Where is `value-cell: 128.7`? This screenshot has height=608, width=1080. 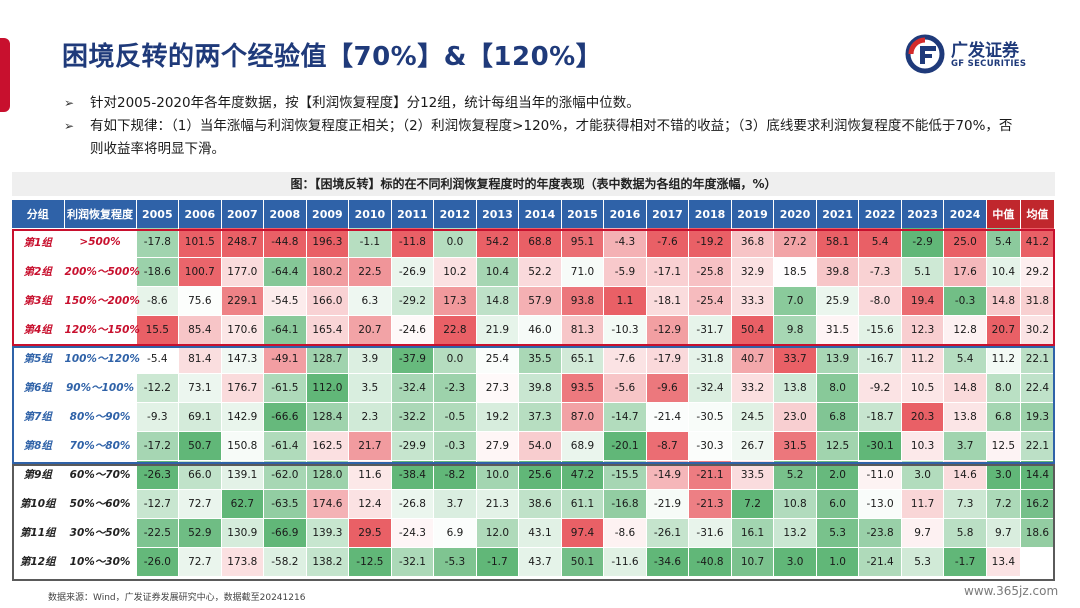 value-cell: 128.7 is located at coordinates (328, 359).